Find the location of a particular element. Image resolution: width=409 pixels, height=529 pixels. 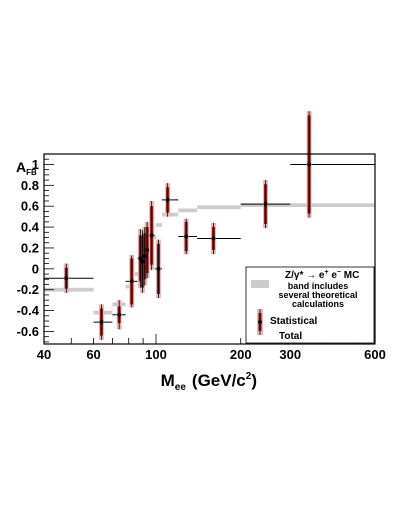

x-tick-label: 60 is located at coordinates (93, 354).